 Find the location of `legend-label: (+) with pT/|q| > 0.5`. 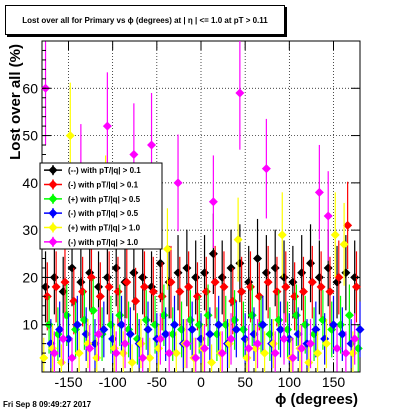

legend-label: (+) with pT/|q| > 0.5 is located at coordinates (104, 199).